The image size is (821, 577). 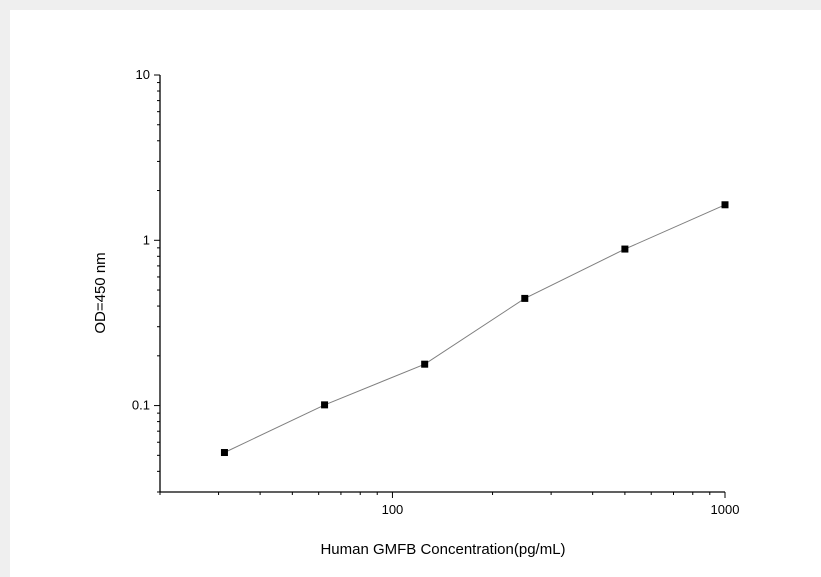 I want to click on y-tick-label: 1, so click(x=146, y=239).